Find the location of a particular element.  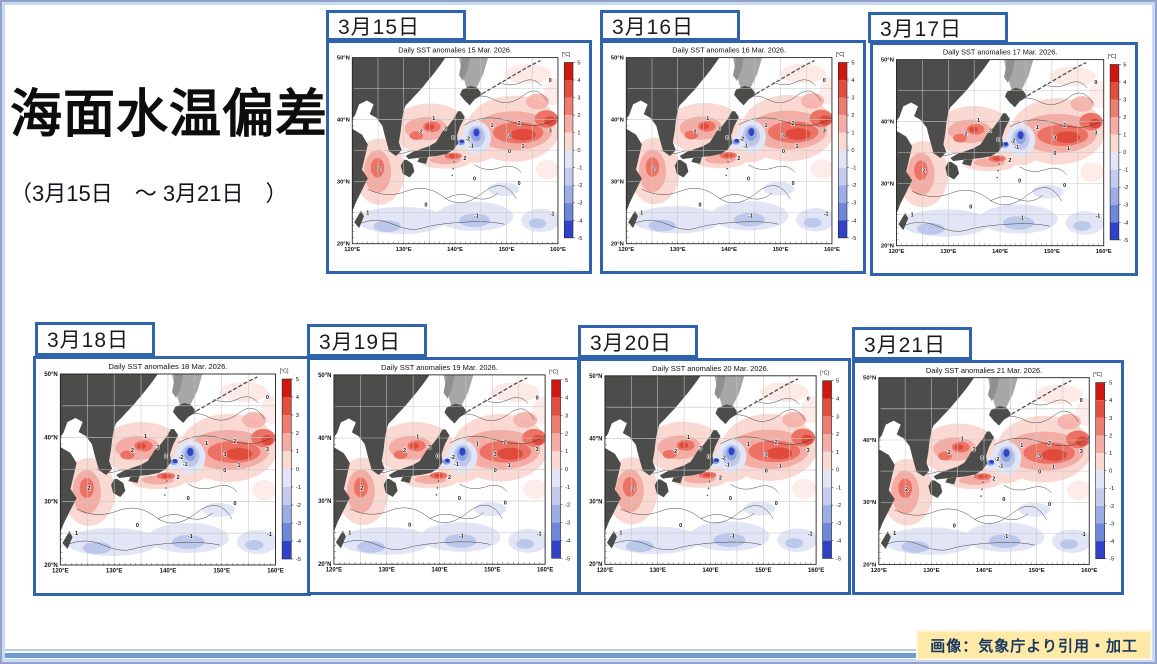

kuril-islands-chain is located at coordinates (1057, 79).